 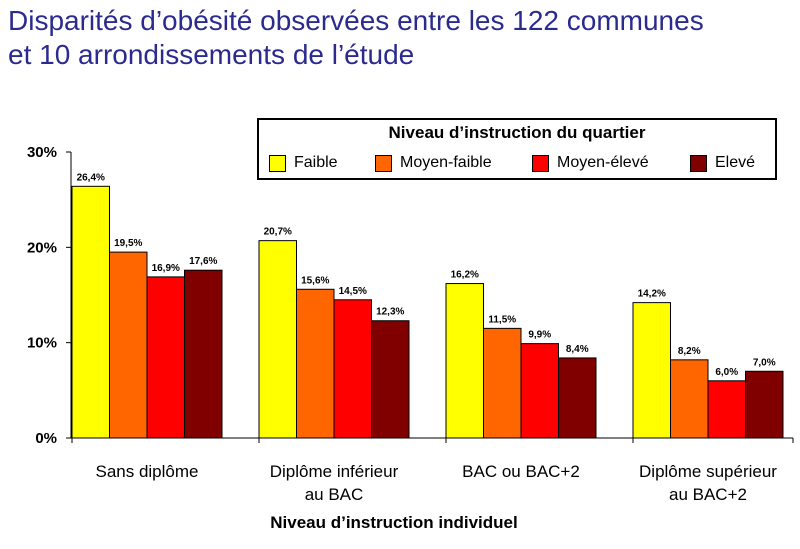 What do you see at coordinates (726, 372) in the screenshot?
I see `data-label-moyen-eleve-4: 6,0%` at bounding box center [726, 372].